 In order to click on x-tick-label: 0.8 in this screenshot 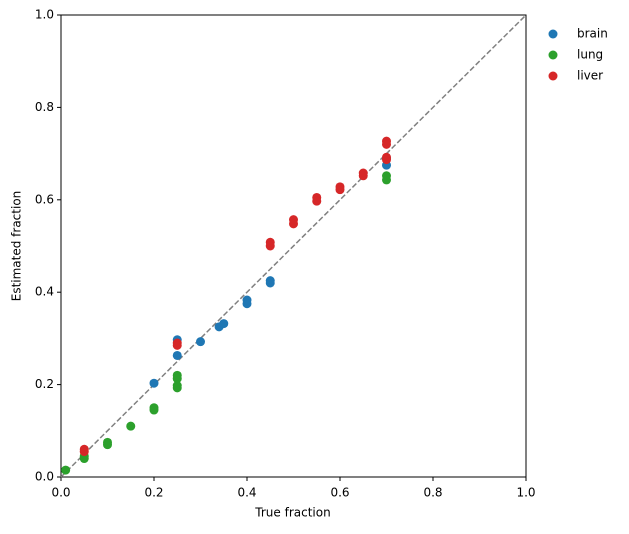, I will do `click(432, 493)`.